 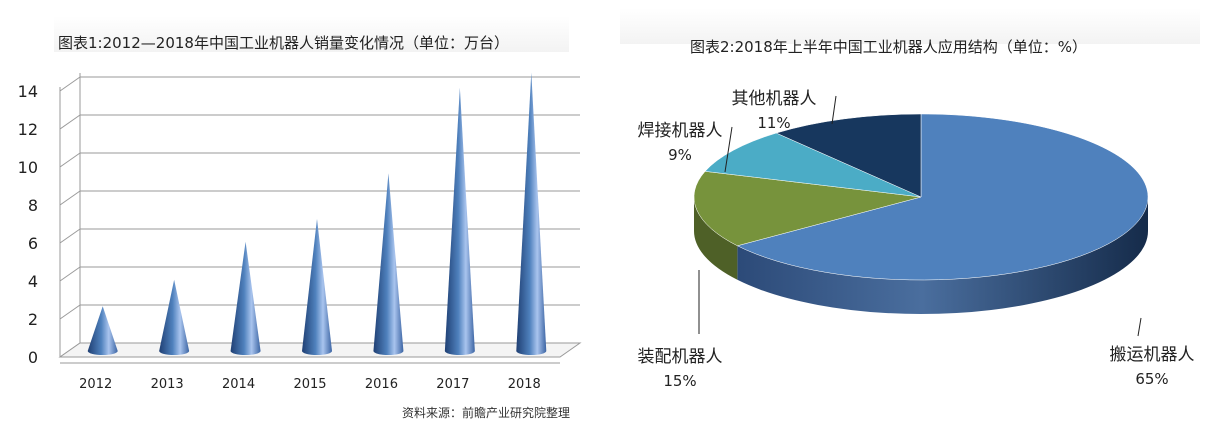 What do you see at coordinates (1151, 379) in the screenshot?
I see `pie-value-label: 65%` at bounding box center [1151, 379].